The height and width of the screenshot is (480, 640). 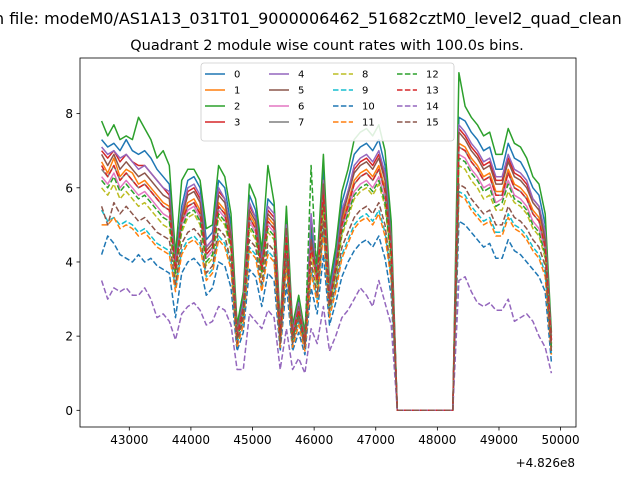 I want to click on legend-frame, so click(x=327, y=102).